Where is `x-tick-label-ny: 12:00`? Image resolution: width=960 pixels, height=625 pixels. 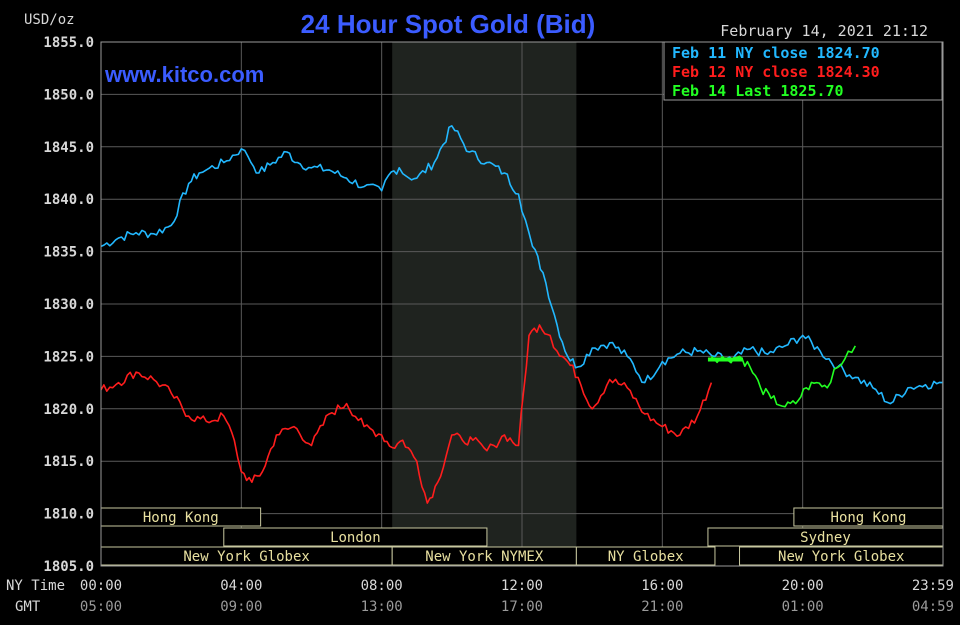
x-tick-label-ny: 12:00 is located at coordinates (522, 586).